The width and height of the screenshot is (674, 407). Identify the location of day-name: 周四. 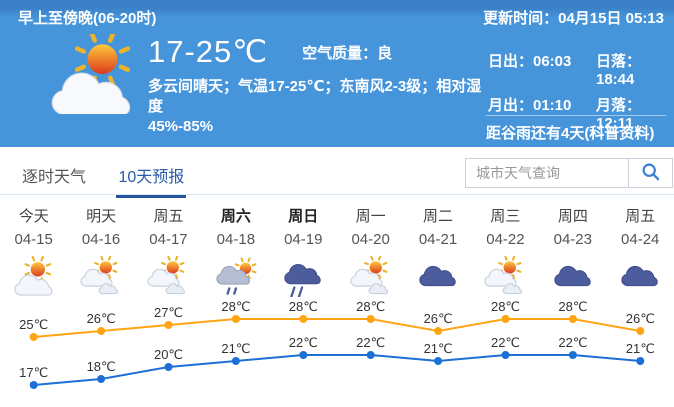
(572, 216).